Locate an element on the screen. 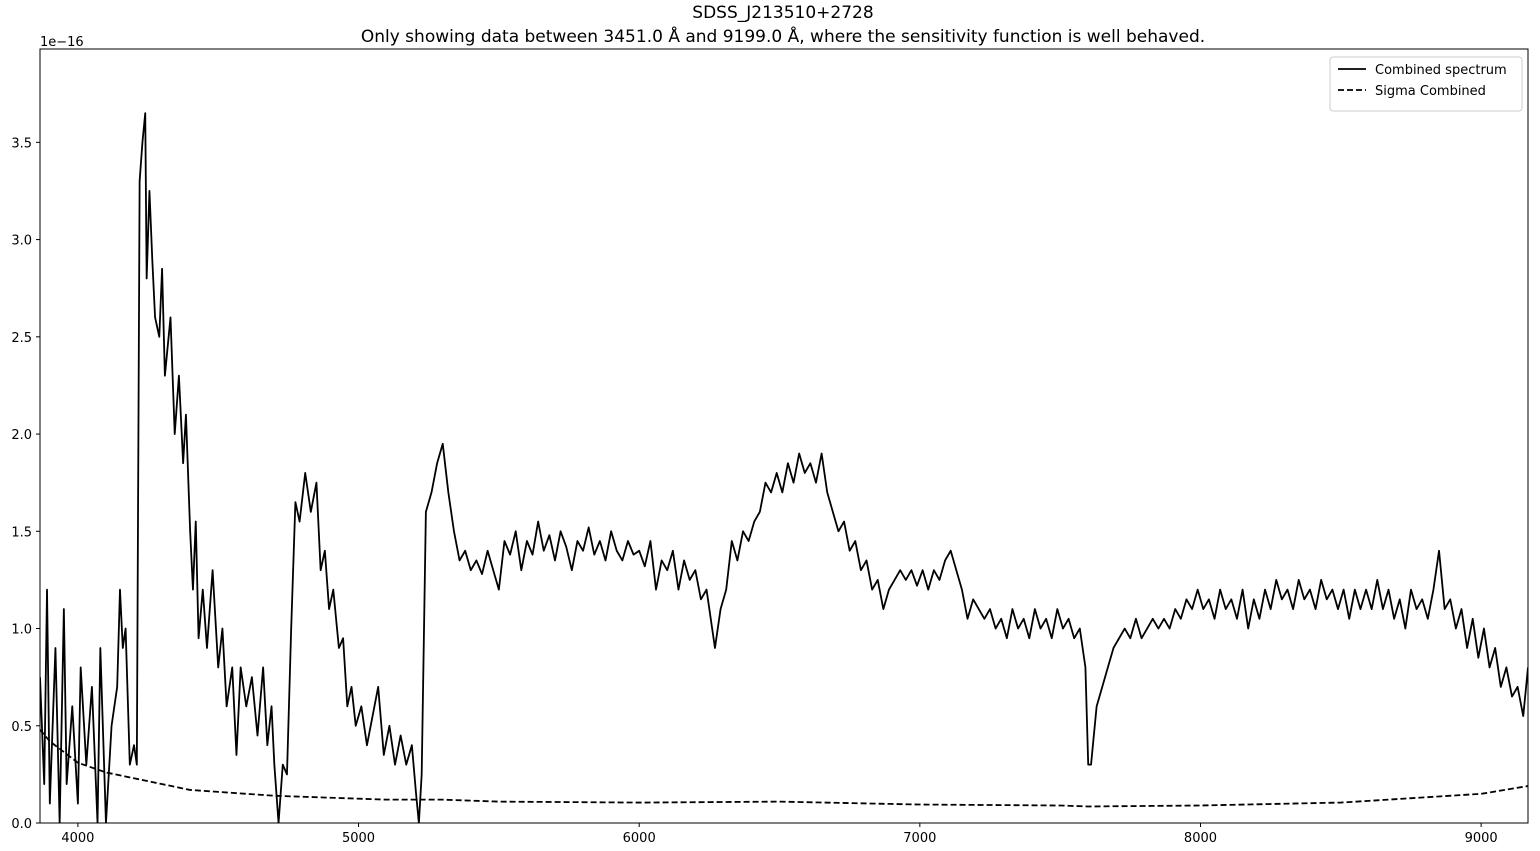 The height and width of the screenshot is (851, 1540). x-tick-label: 8000 is located at coordinates (1200, 838).